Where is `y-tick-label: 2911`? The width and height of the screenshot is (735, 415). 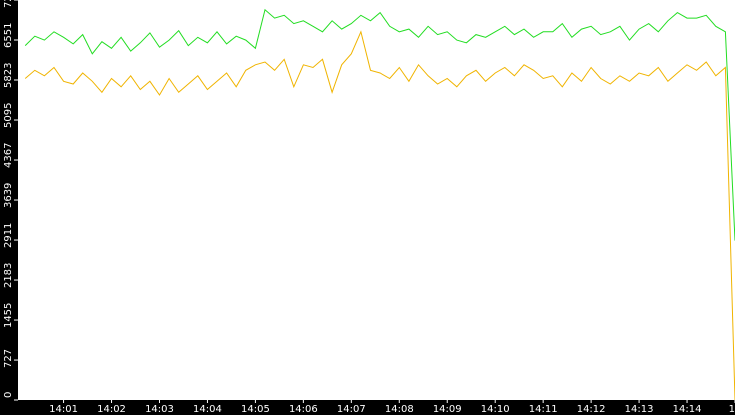 y-tick-label: 2911 is located at coordinates (8, 235).